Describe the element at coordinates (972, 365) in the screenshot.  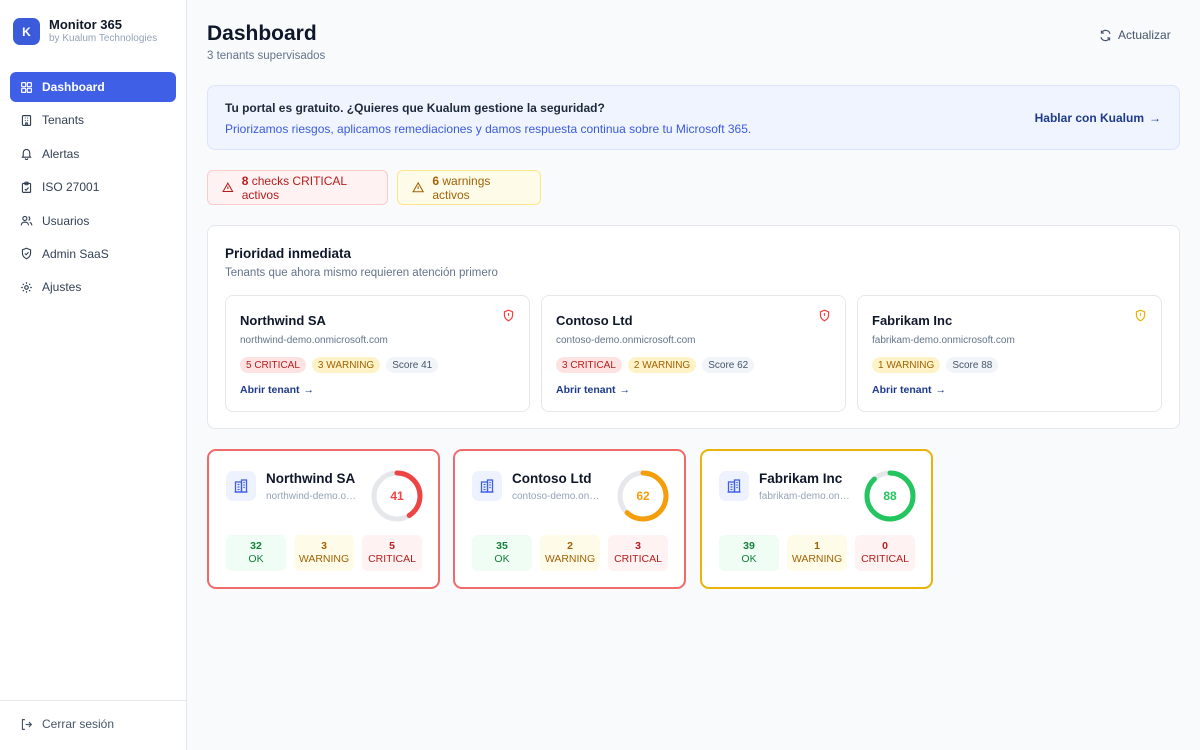
I see `score-tag: Score 88` at that location.